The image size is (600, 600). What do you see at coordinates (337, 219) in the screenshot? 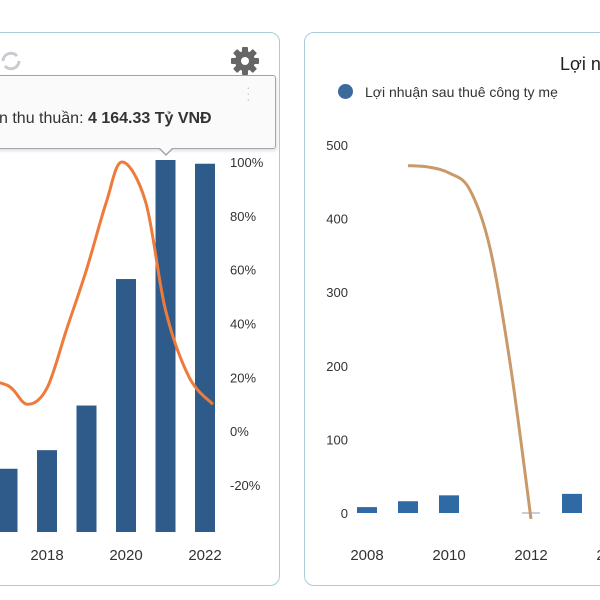
I see `y-tick-label: 400` at bounding box center [337, 219].